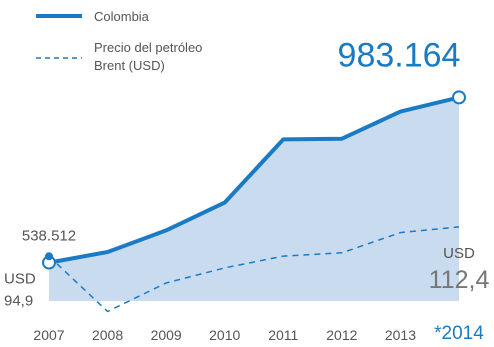  What do you see at coordinates (459, 280) in the screenshot?
I see `oil-end-value-label: 112,4` at bounding box center [459, 280].